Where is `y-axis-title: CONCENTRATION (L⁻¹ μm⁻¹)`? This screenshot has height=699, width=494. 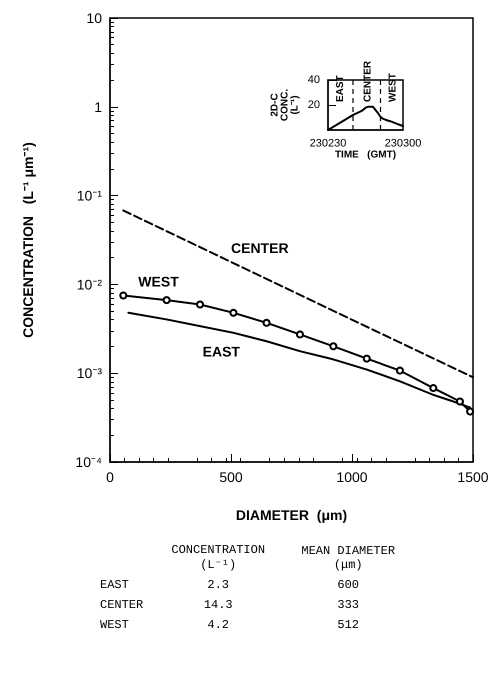
y-axis-title: CONCENTRATION (L⁻¹ μm⁻¹) is located at coordinates (28, 240).